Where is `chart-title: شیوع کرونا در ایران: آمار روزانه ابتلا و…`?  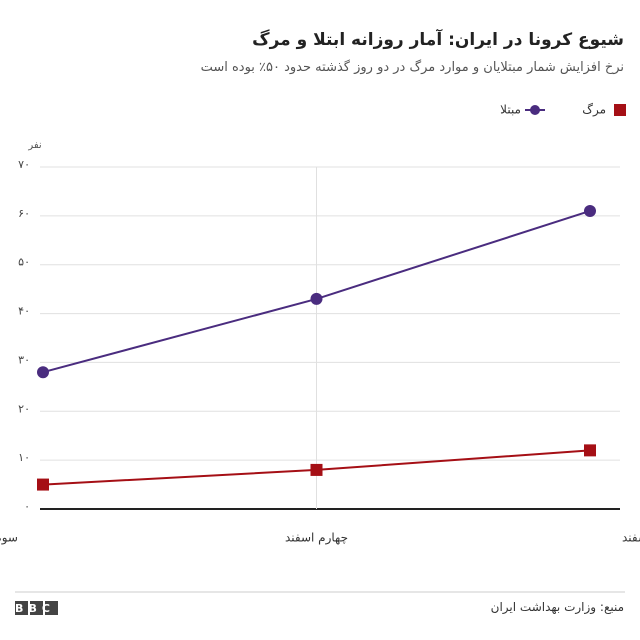
chart-title: شیوع کرونا در ایران: آمار روزانه ابتلا و… is located at coordinates (438, 40).